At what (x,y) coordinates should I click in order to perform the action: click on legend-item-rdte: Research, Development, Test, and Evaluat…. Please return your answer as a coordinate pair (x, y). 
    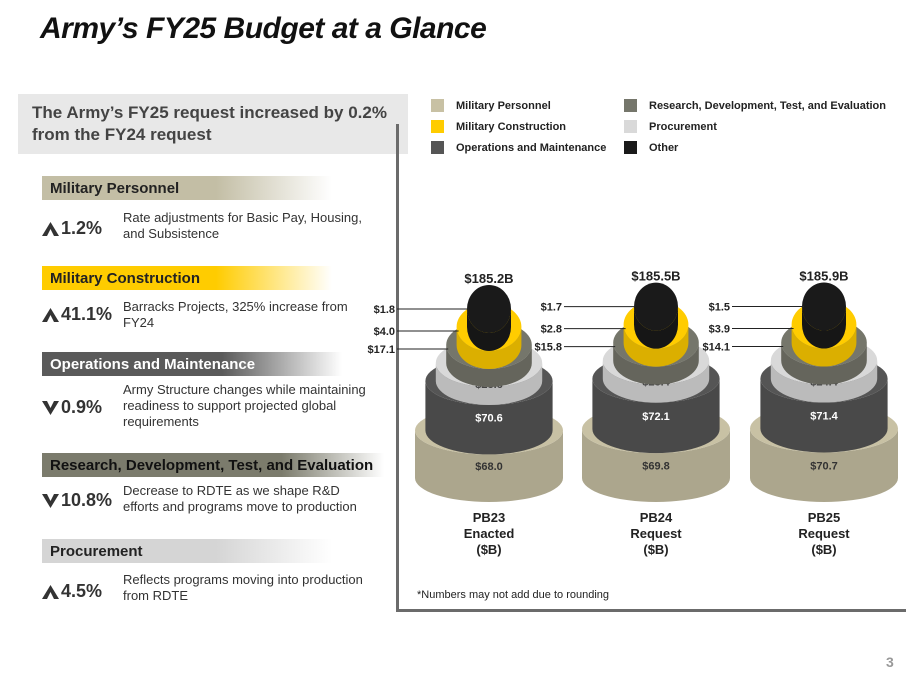
    Looking at the image, I should click on (755, 105).